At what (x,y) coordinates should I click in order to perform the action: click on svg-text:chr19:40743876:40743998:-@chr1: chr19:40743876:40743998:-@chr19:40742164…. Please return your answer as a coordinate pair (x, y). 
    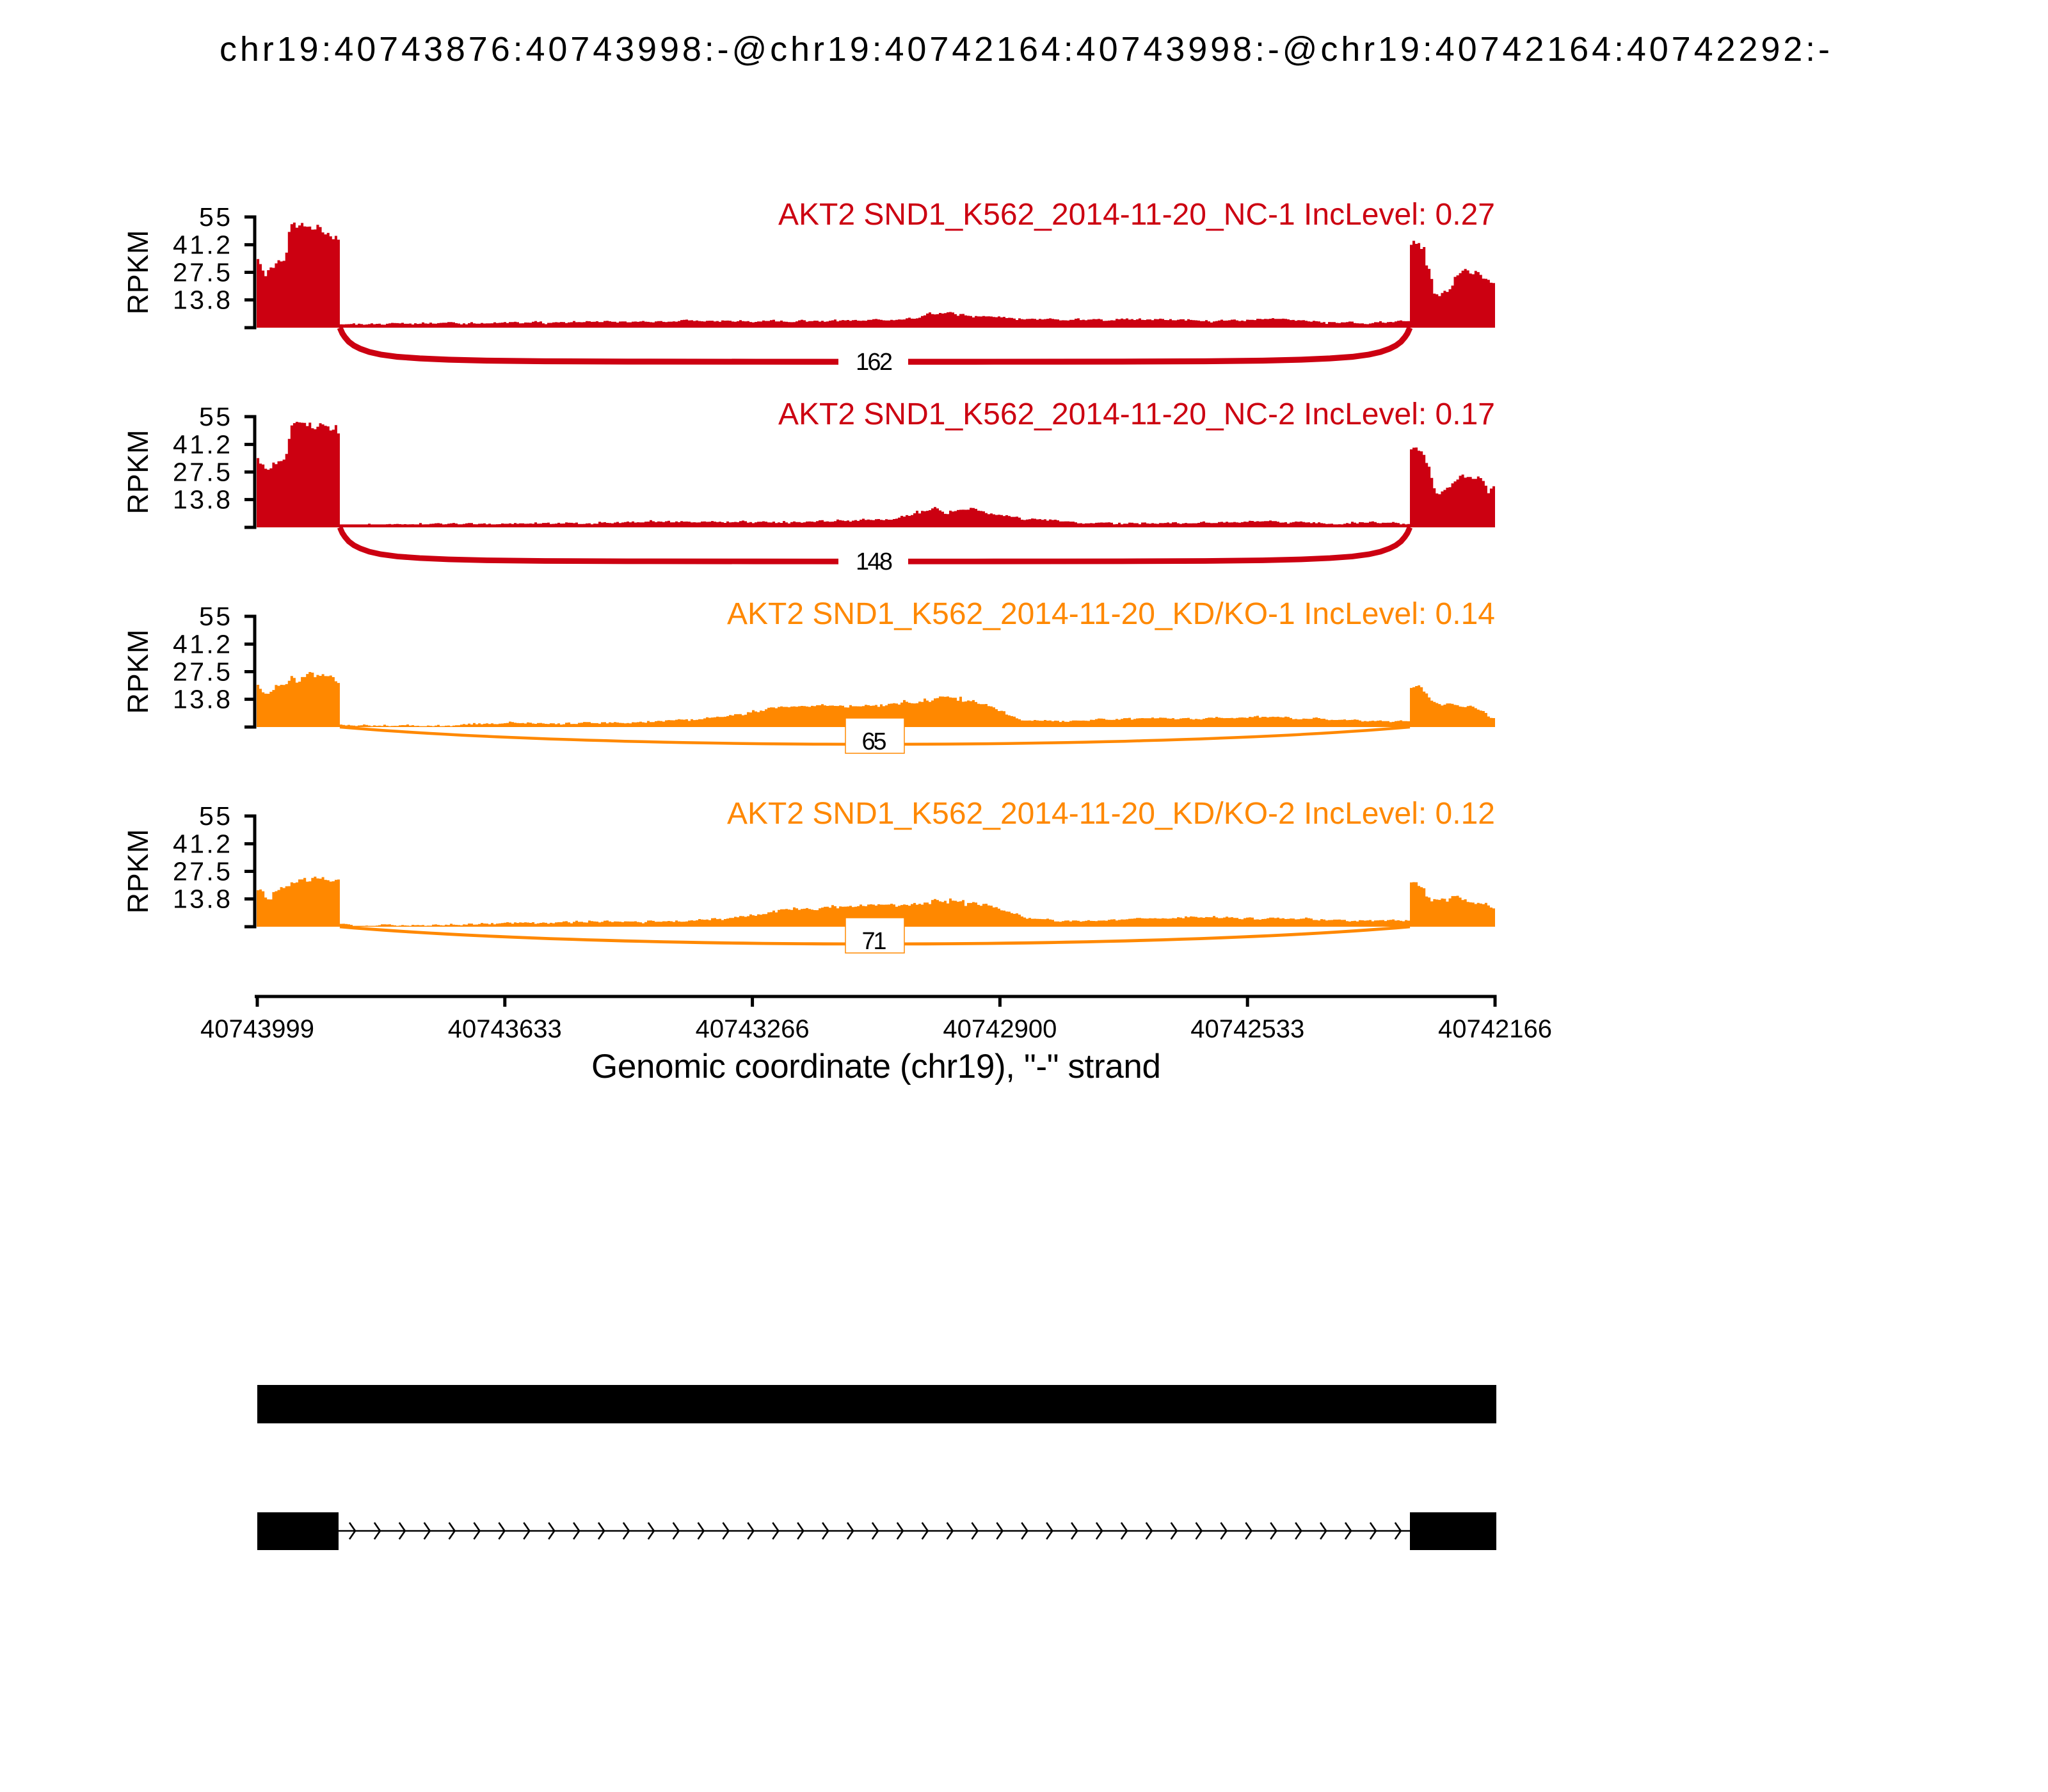
    Looking at the image, I should click on (1025, 49).